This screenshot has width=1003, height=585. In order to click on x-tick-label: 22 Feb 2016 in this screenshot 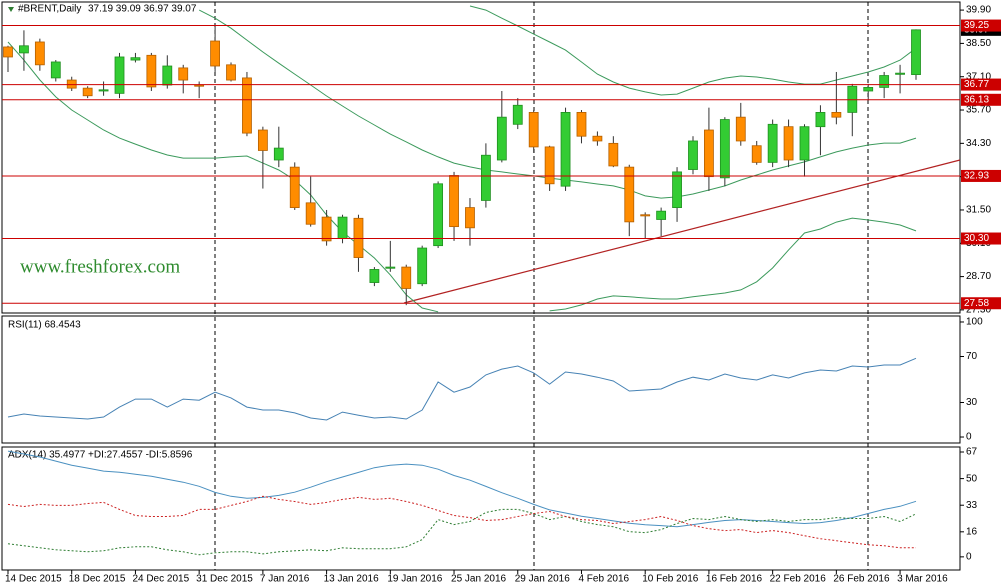, I will do `click(798, 579)`.